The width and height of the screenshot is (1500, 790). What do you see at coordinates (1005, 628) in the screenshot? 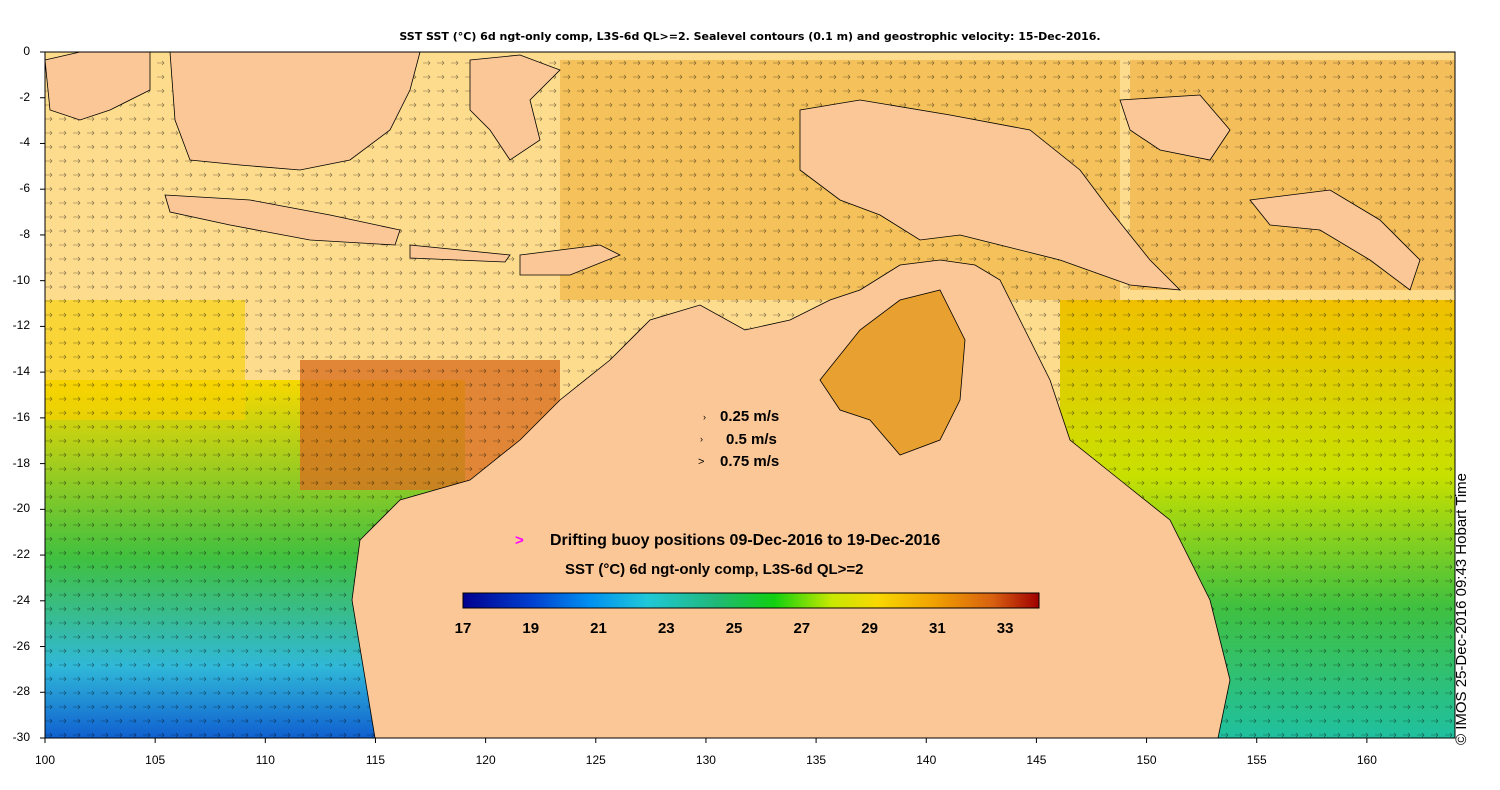
I see `colorbar-tick-label: 33` at bounding box center [1005, 628].